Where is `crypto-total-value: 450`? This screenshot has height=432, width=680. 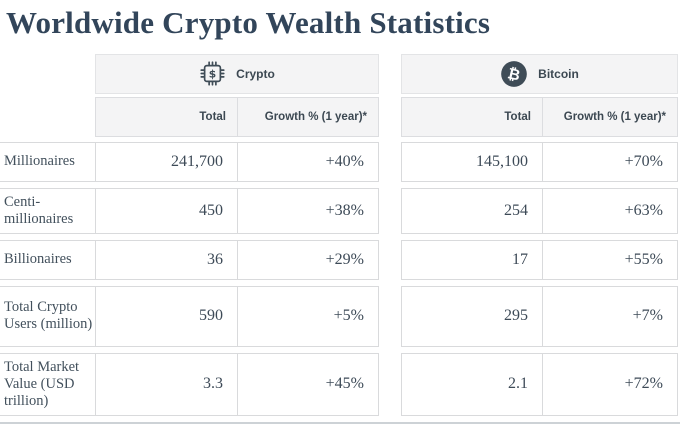
crypto-total-value: 450 is located at coordinates (166, 210).